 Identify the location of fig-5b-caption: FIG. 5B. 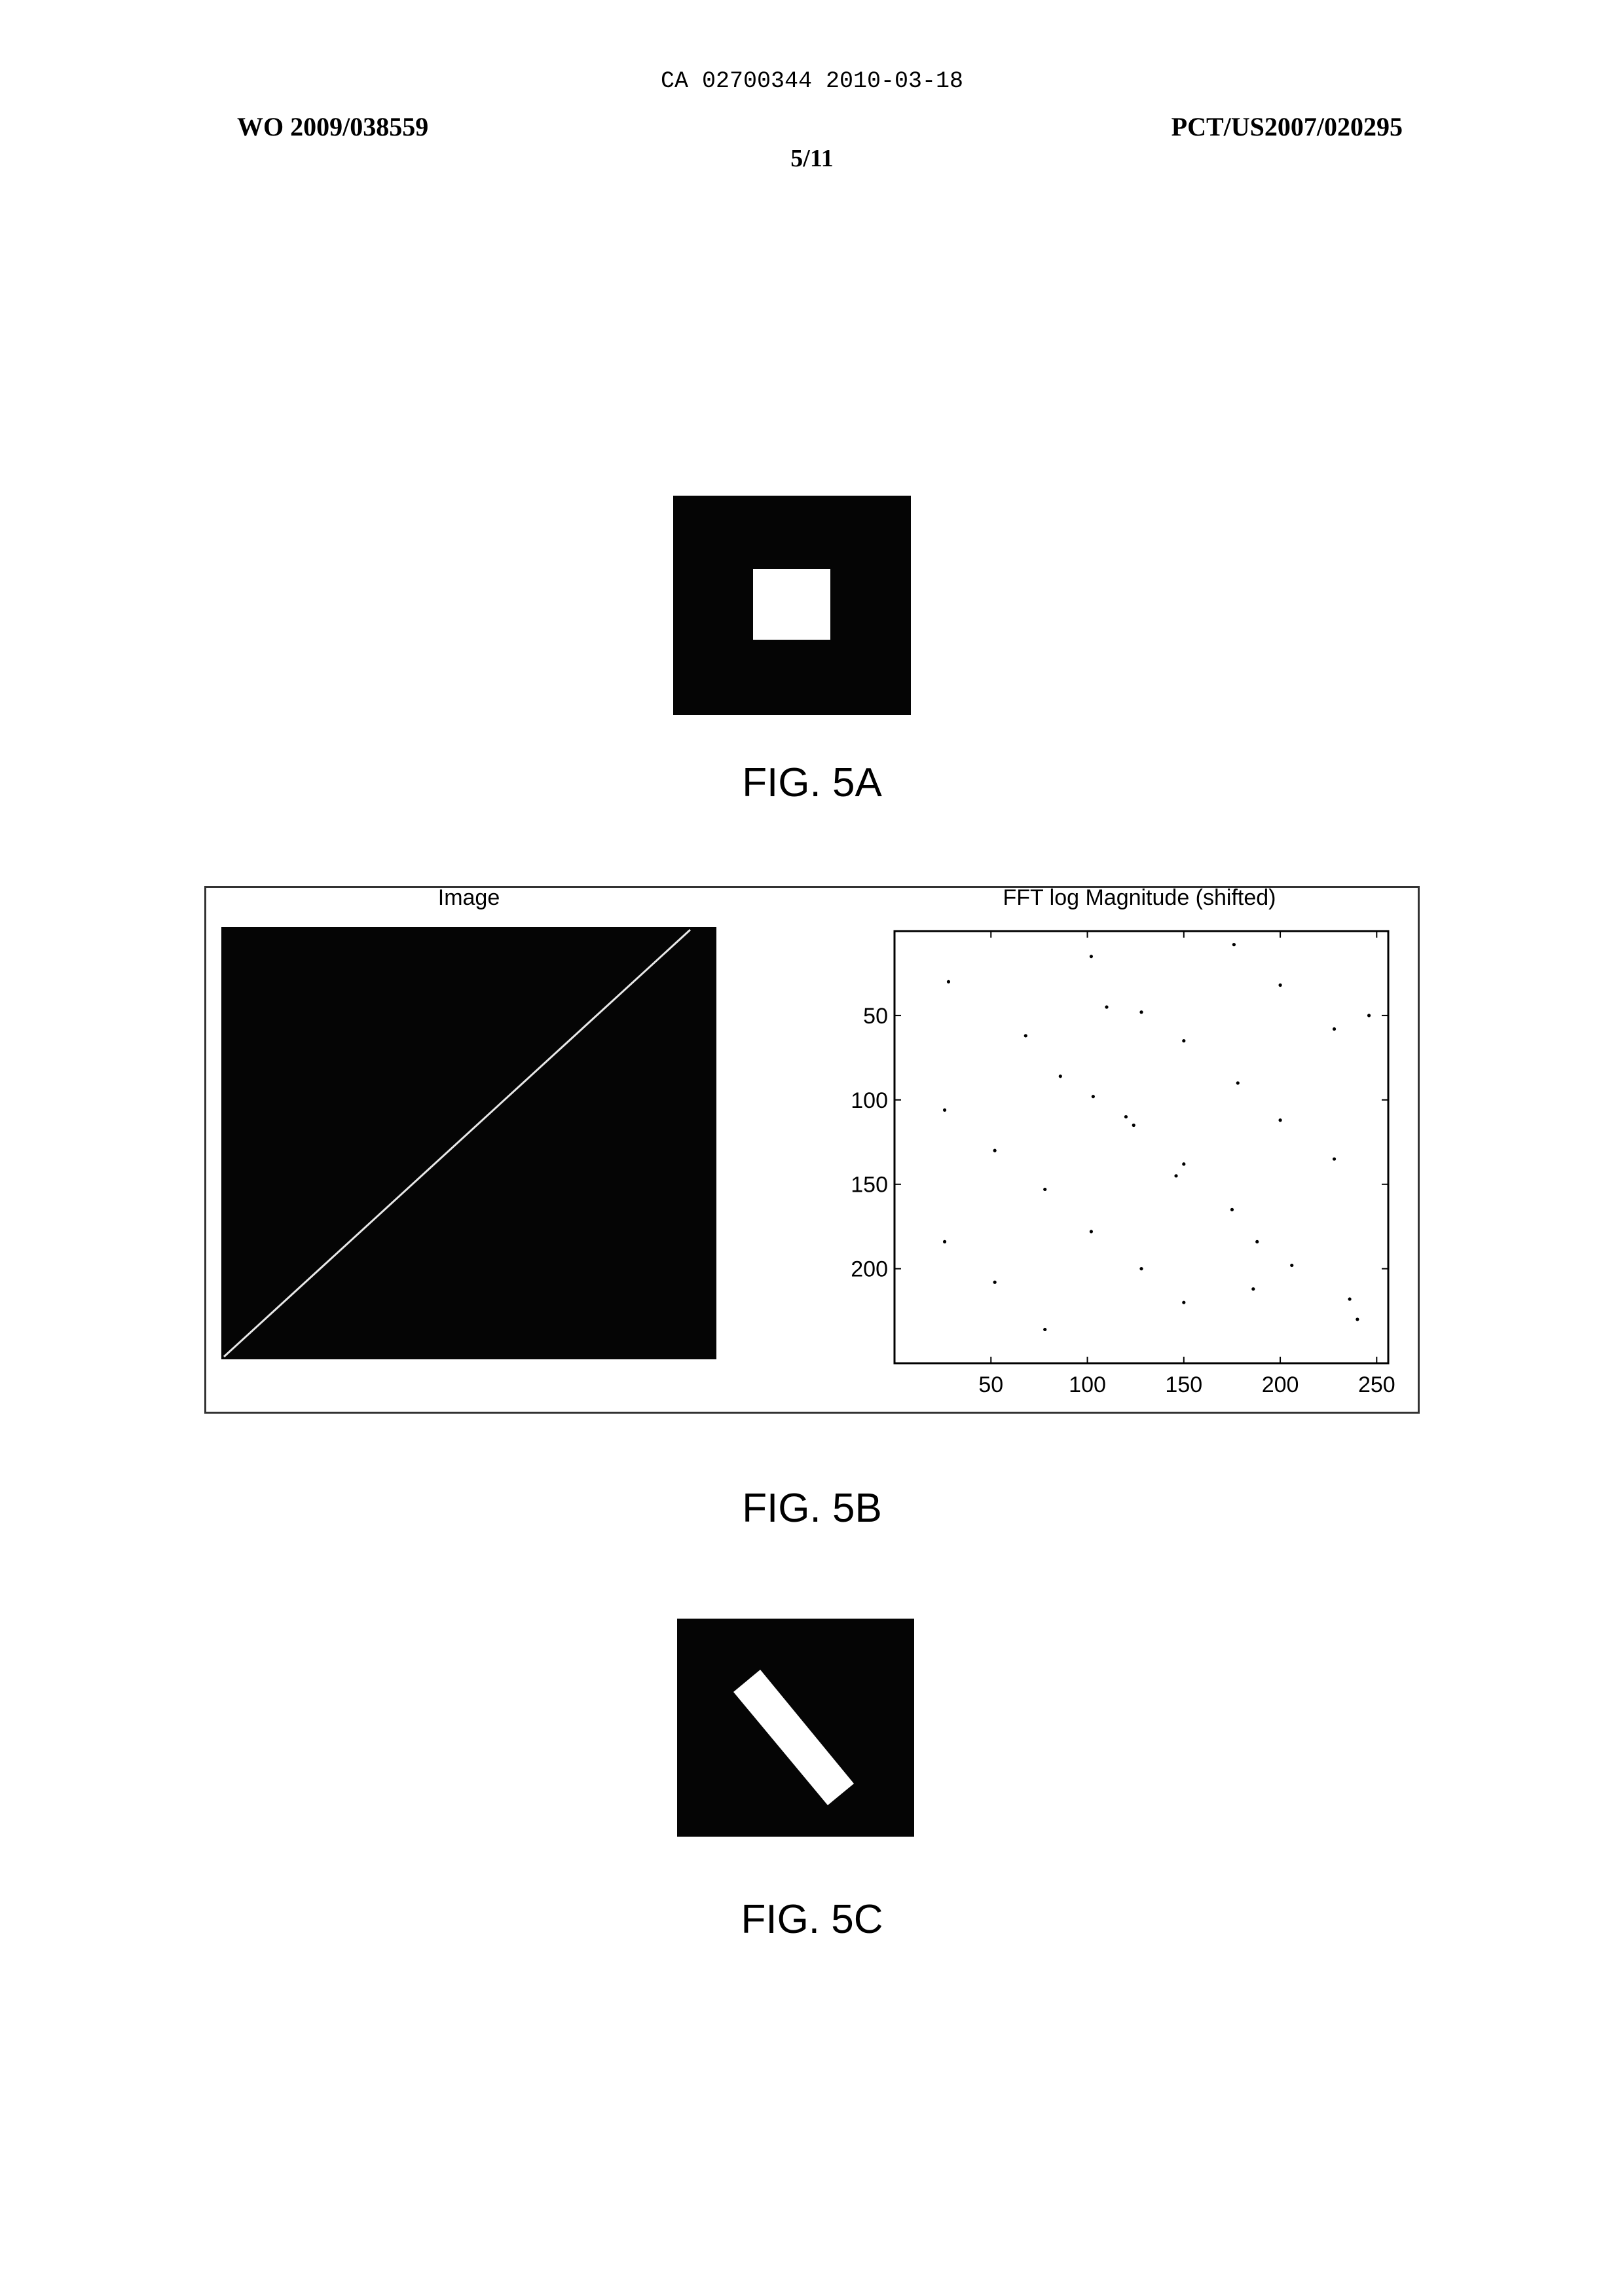
(812, 1508).